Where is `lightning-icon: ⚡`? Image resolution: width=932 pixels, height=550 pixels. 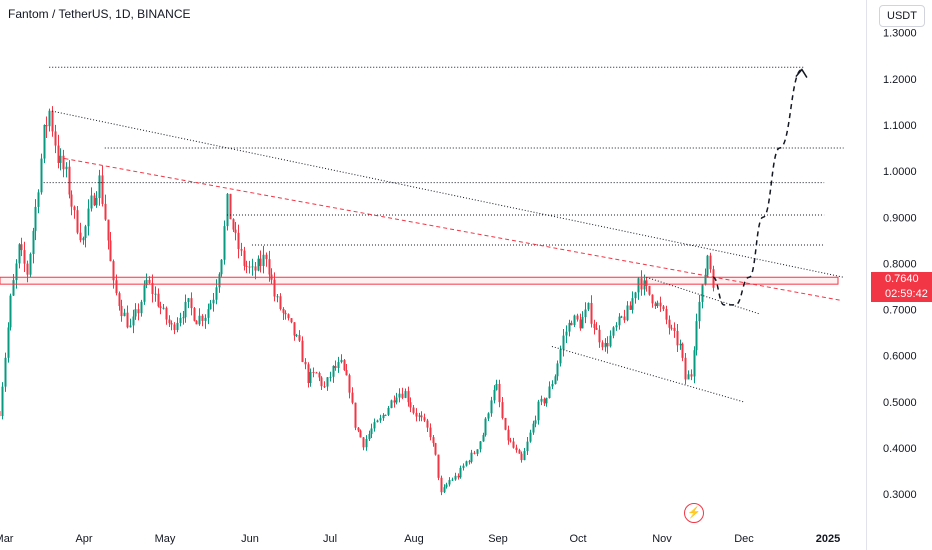
lightning-icon: ⚡ is located at coordinates (694, 513).